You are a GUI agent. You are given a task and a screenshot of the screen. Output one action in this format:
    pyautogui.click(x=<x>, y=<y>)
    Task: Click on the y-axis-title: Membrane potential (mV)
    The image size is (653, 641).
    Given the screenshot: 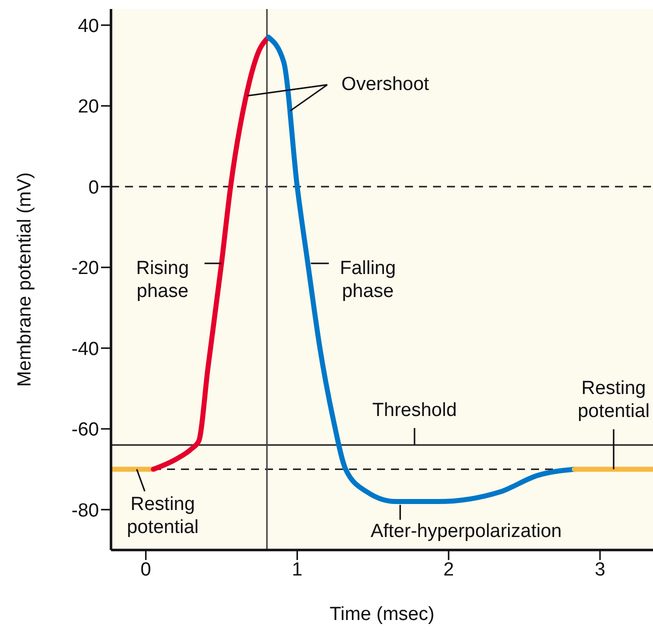 What is the action you would take?
    pyautogui.click(x=25, y=279)
    